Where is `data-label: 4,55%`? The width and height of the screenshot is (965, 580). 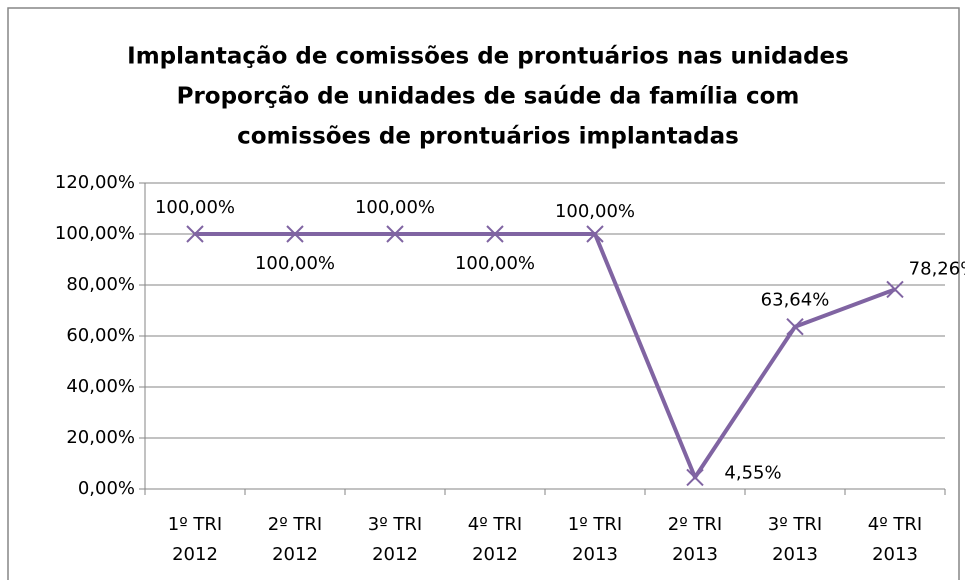 data-label: 4,55% is located at coordinates (752, 472).